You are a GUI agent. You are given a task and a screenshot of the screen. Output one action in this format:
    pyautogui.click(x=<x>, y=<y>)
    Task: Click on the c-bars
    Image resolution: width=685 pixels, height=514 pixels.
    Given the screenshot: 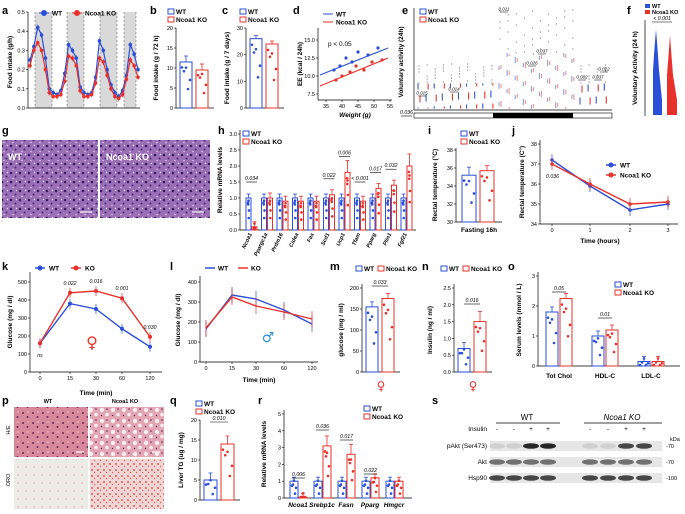 What is the action you would take?
    pyautogui.click(x=264, y=72)
    